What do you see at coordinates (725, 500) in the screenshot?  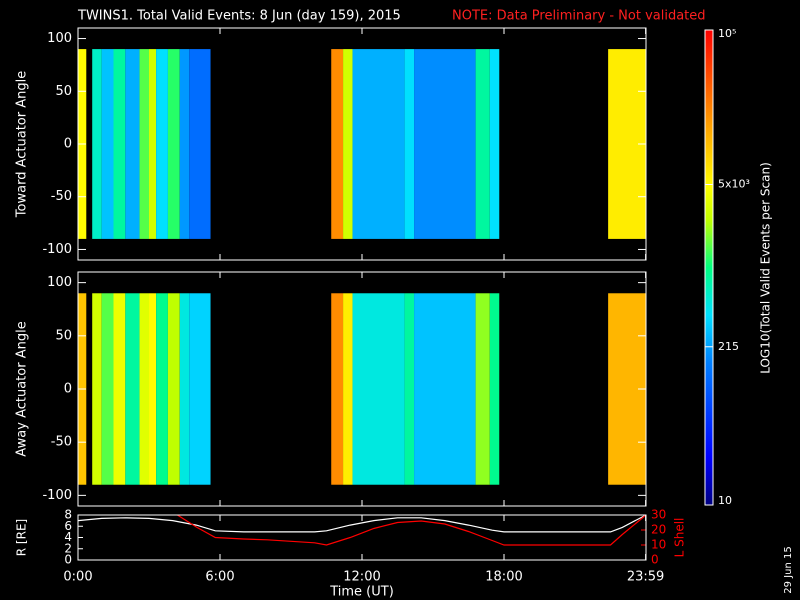 I see `colorbar-tick-label: 10` at bounding box center [725, 500].